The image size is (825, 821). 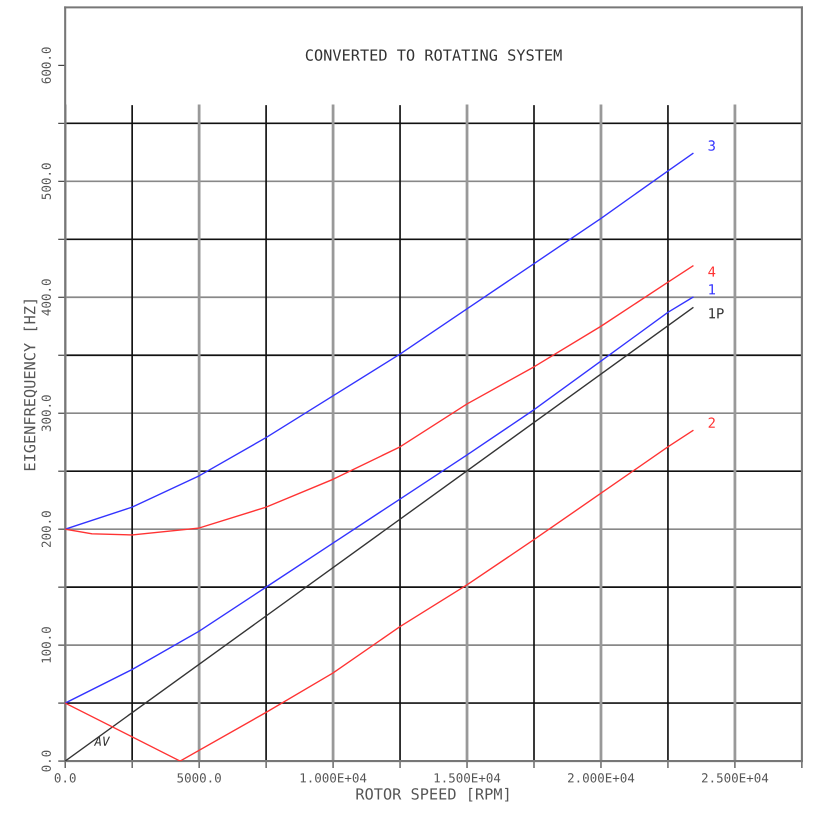 What do you see at coordinates (31, 385) in the screenshot?
I see `y-axis-title: EIGENFREQUENCY [HZ]` at bounding box center [31, 385].